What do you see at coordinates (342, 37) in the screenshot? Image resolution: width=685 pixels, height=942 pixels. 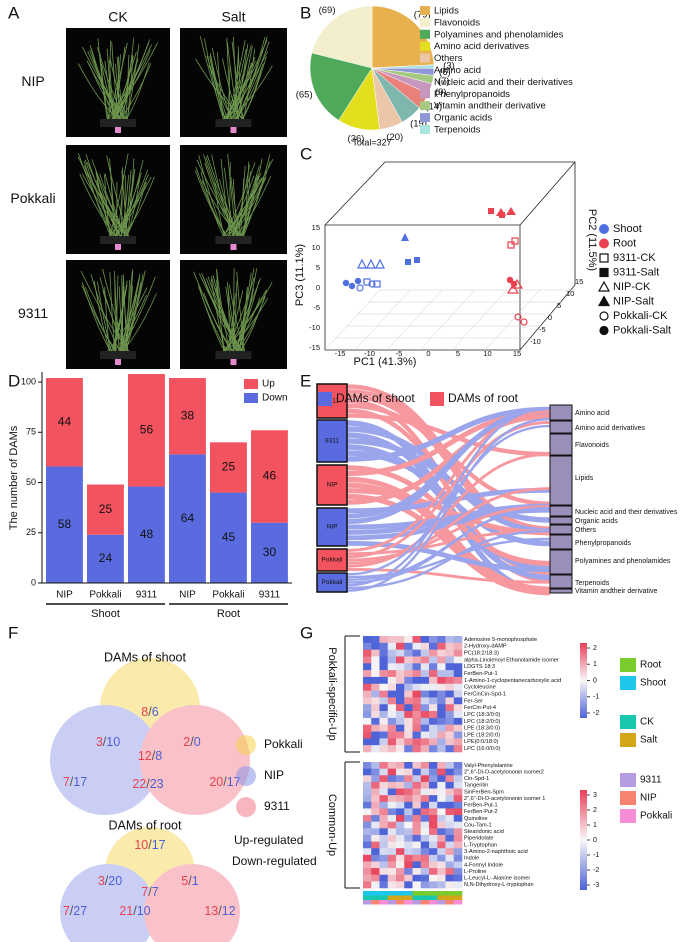 I see `pie-slice` at bounding box center [342, 37].